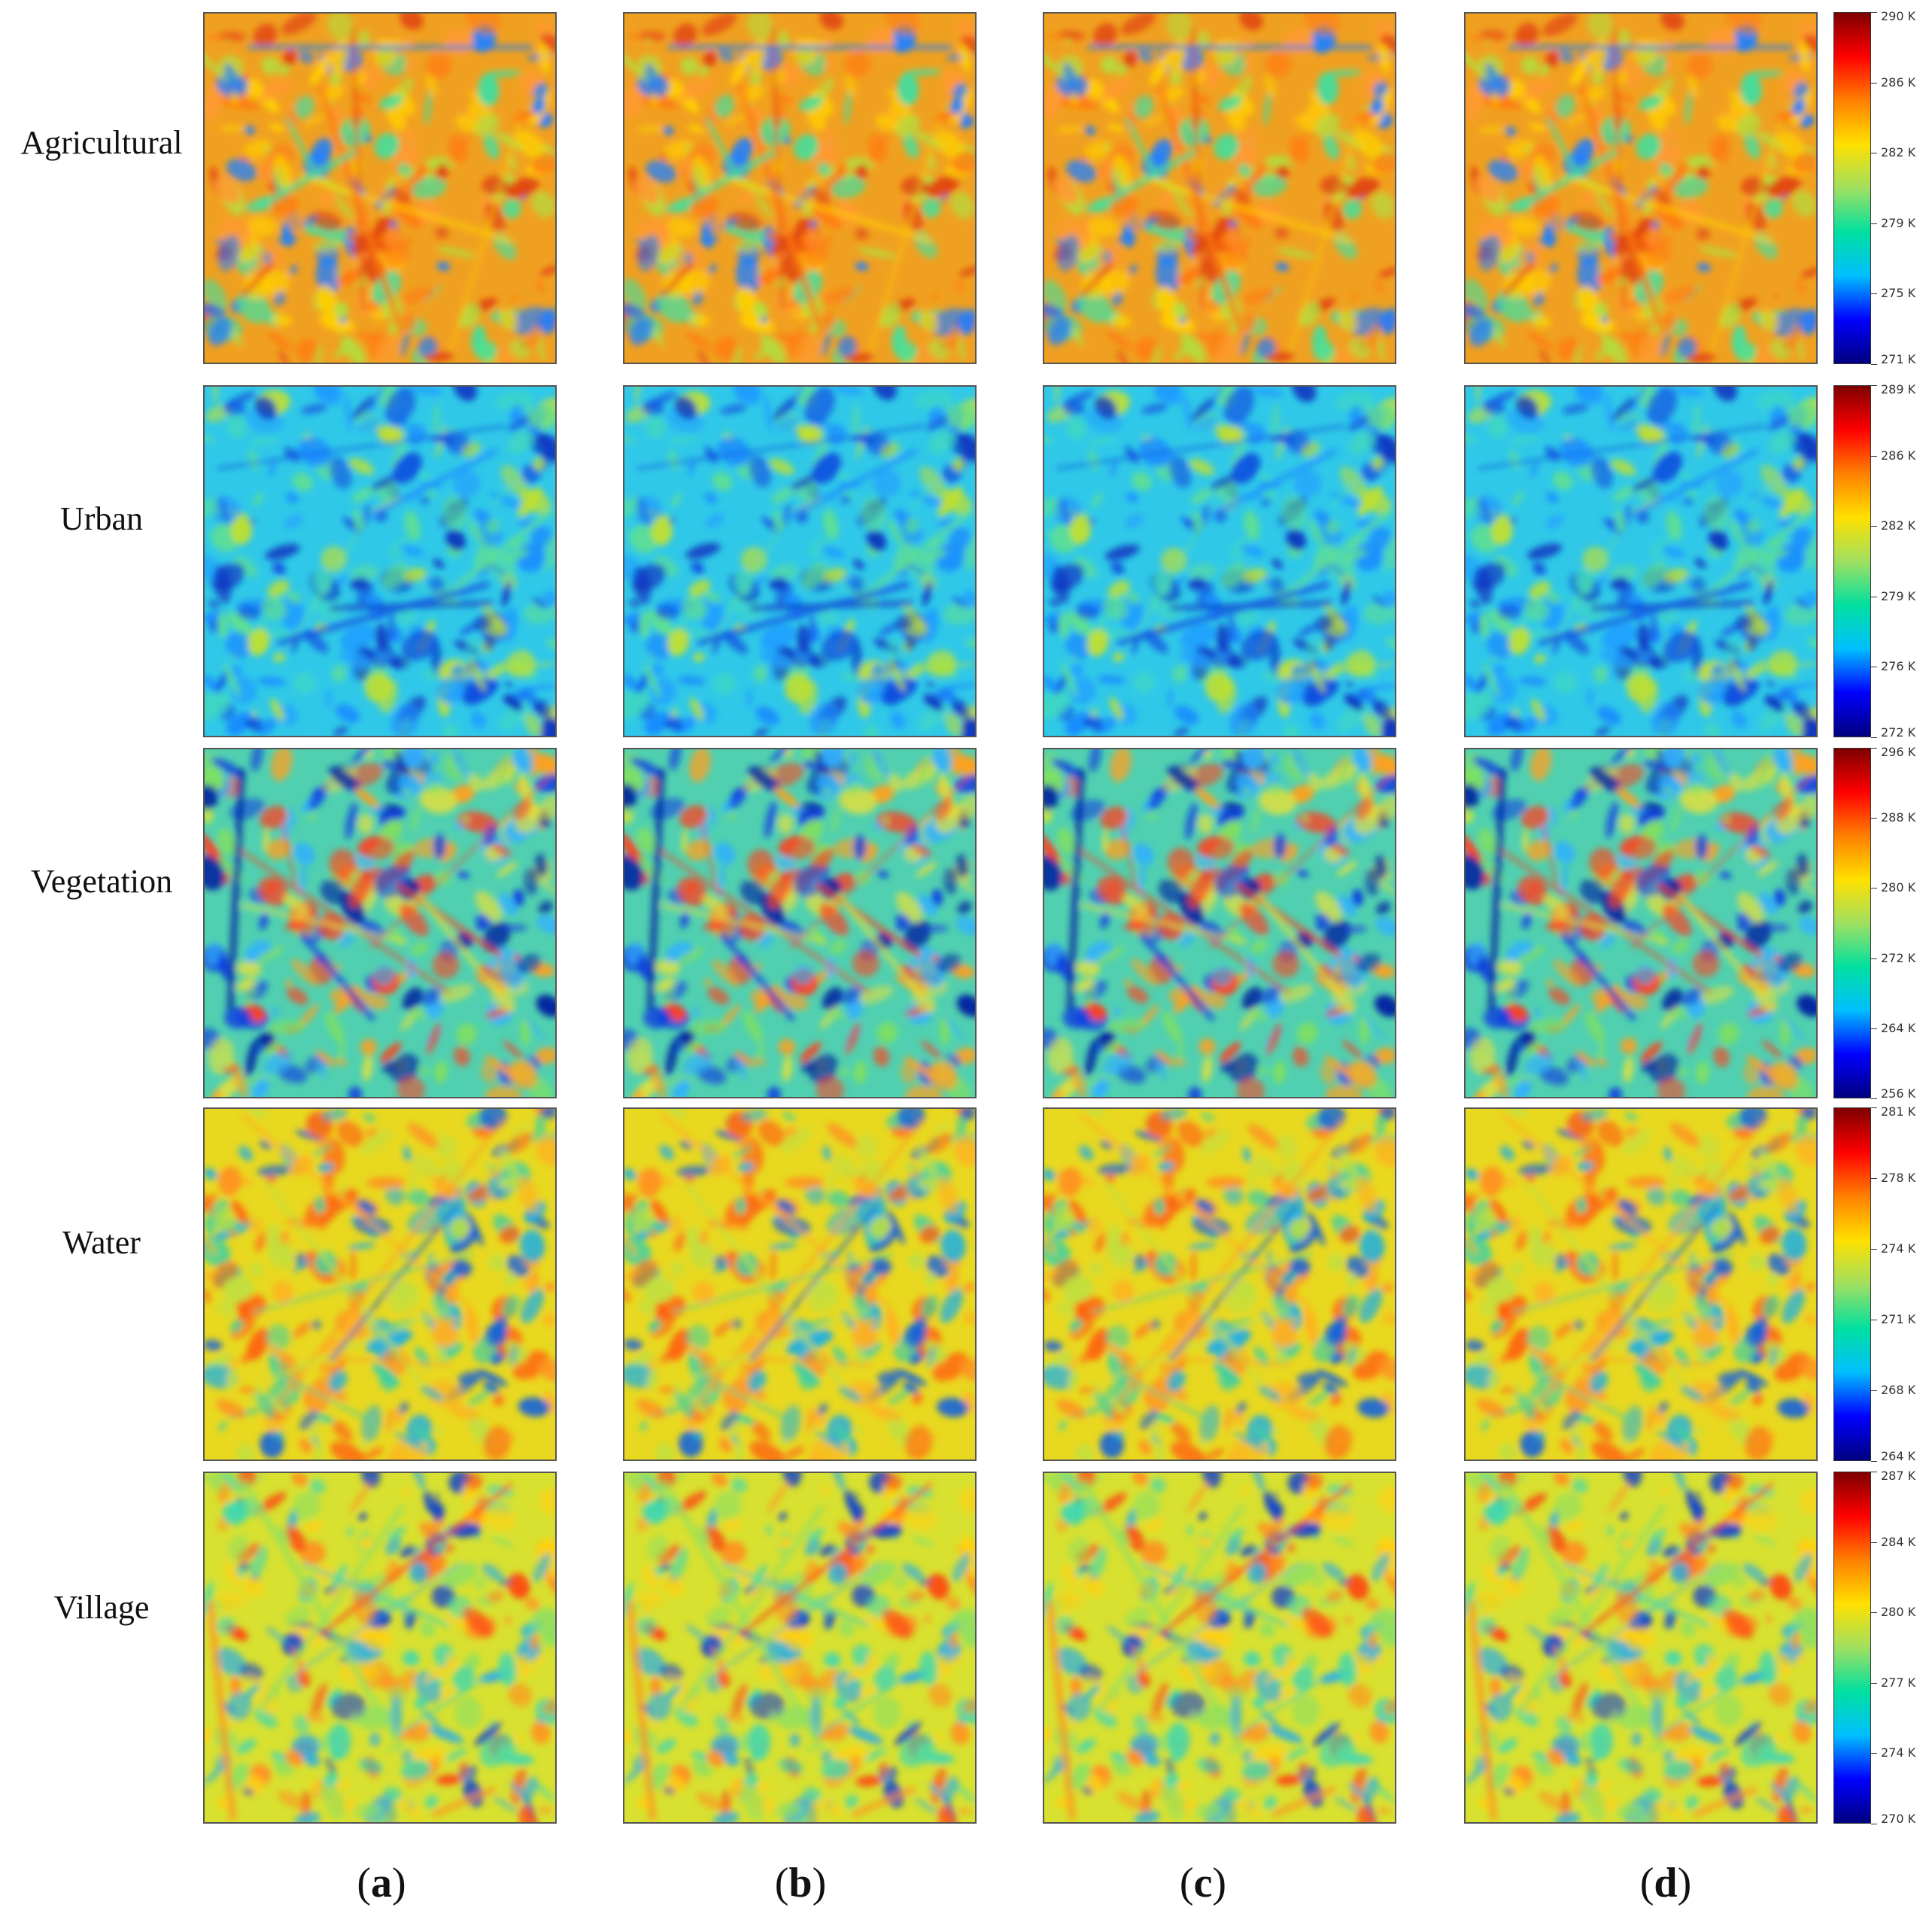 Image resolution: width=1929 pixels, height=1932 pixels. What do you see at coordinates (1219, 561) in the screenshot?
I see `thermal-map-urban-c` at bounding box center [1219, 561].